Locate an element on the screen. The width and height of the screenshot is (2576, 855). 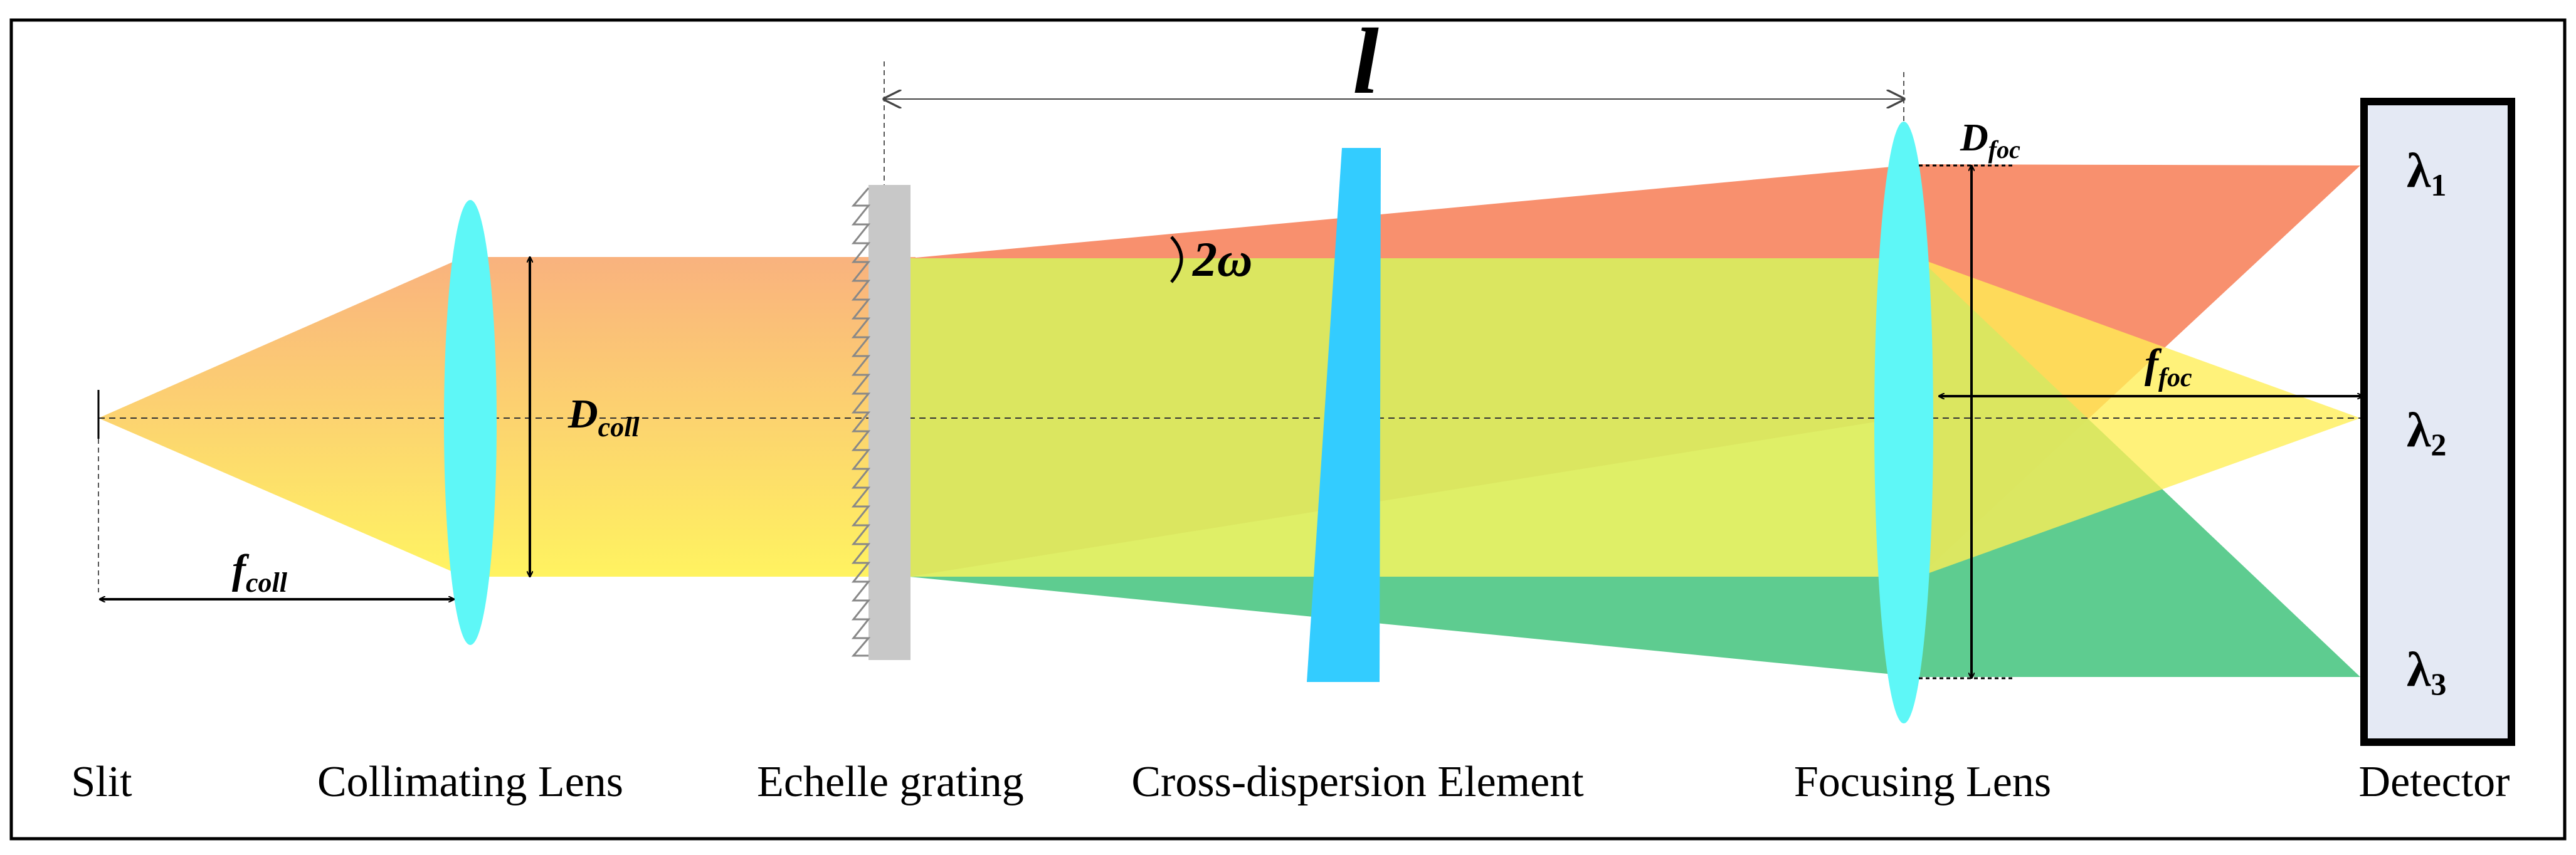
f-foc-sub: foc is located at coordinates (2175, 378).